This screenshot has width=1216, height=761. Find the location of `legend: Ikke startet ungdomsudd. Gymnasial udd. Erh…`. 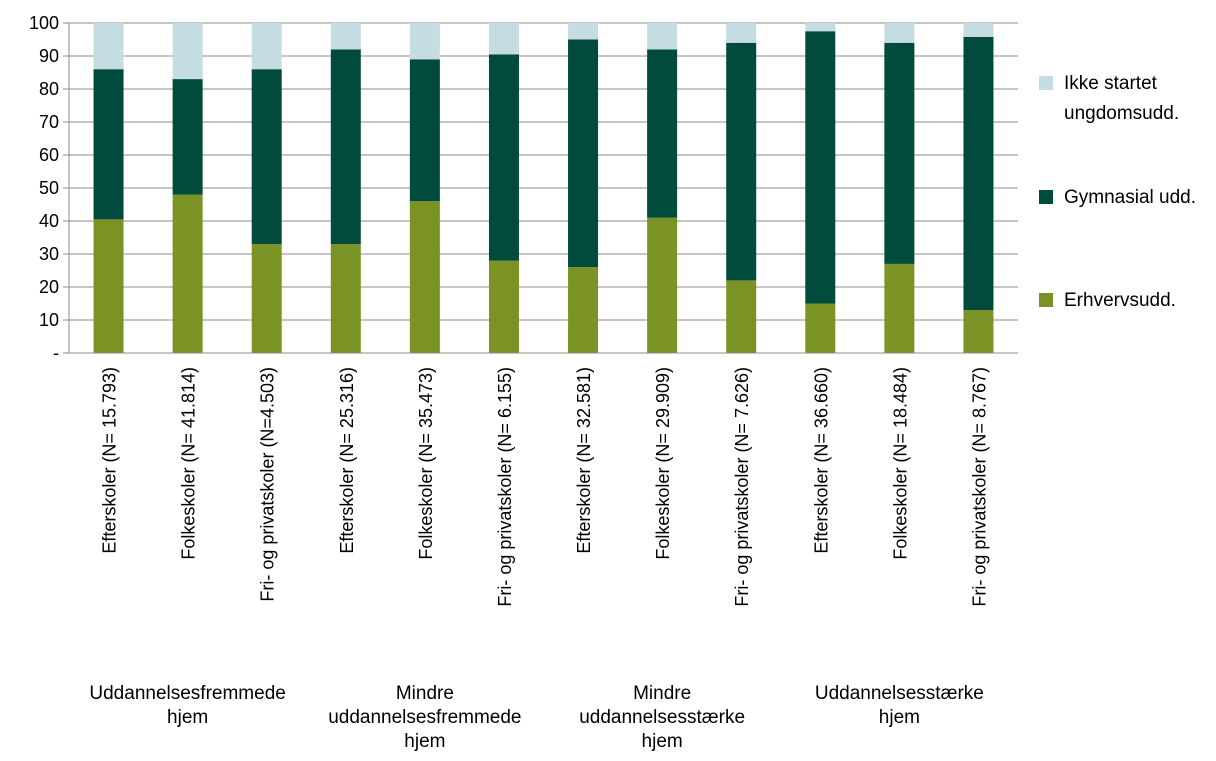

legend: Ikke startet ungdomsudd. Gymnasial udd. Erh… is located at coordinates (1117, 192).